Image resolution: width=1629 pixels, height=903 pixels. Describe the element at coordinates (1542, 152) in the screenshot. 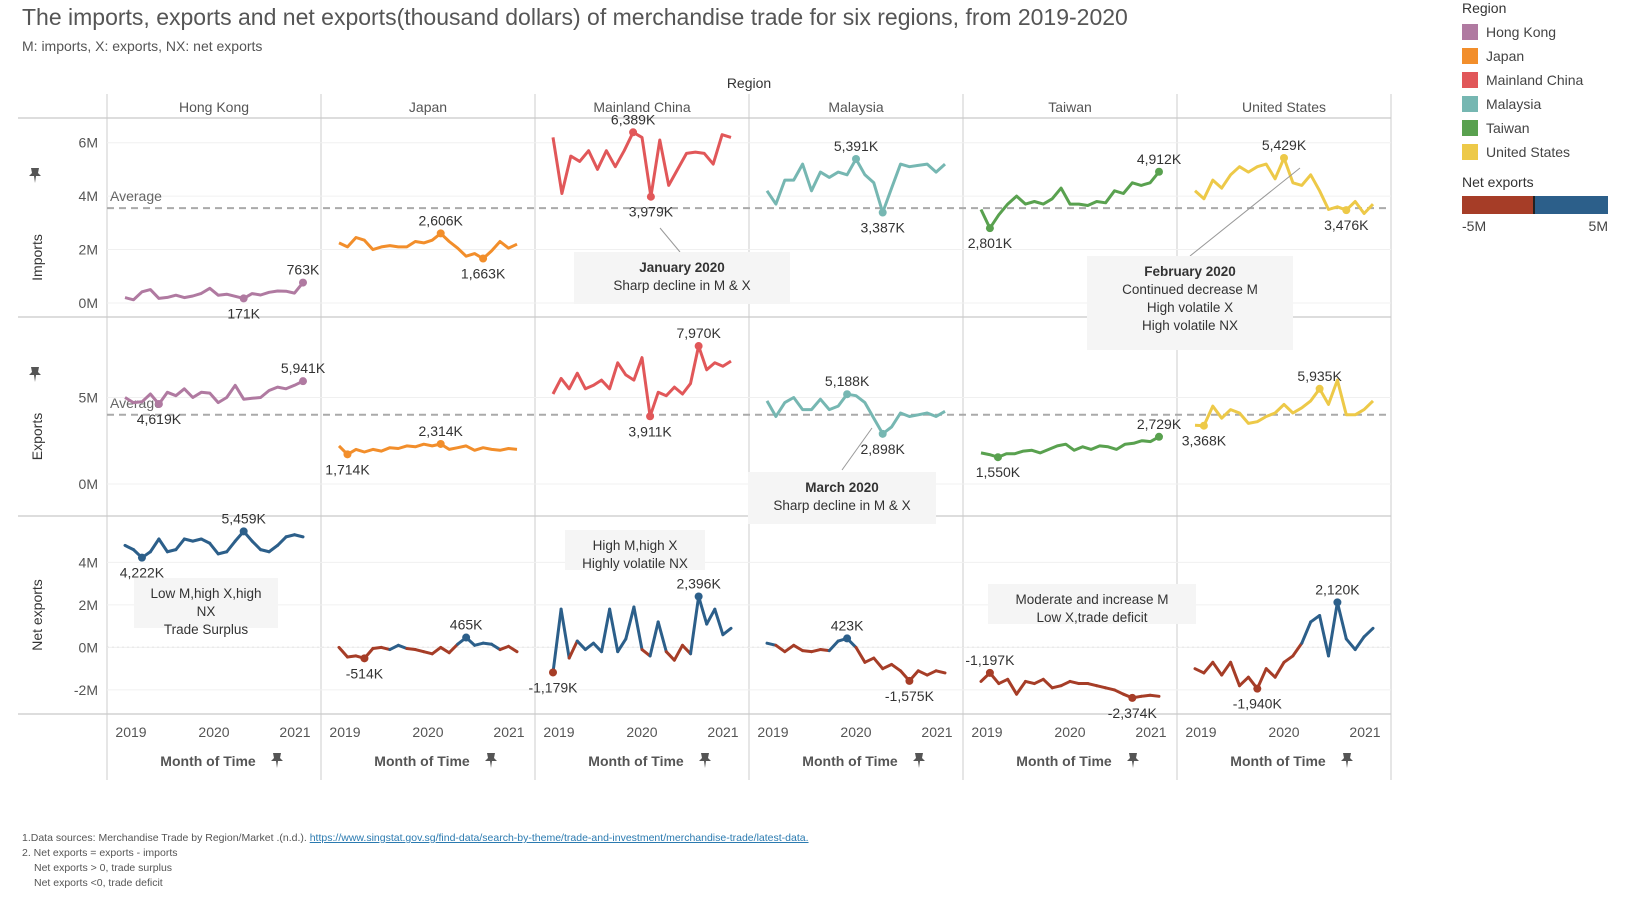

I see `legend-item-united-states: United States` at that location.